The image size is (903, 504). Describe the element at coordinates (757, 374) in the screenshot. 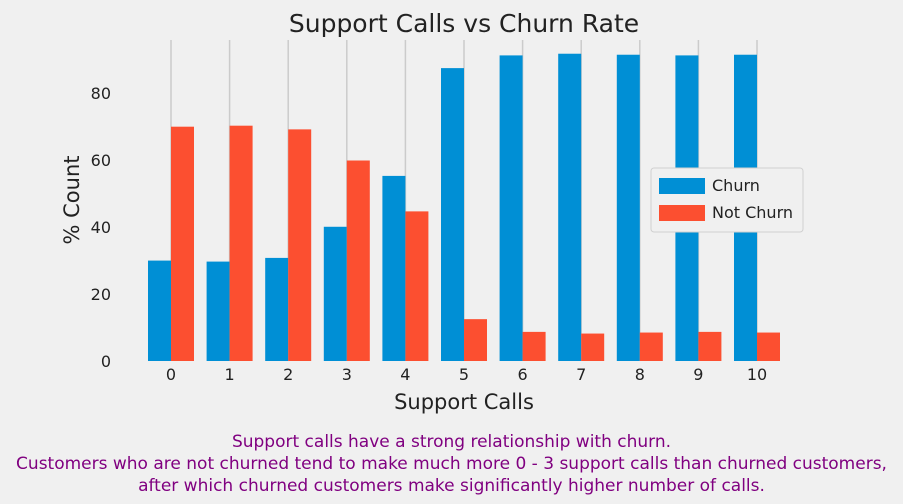

I see `x-tick-label: 10` at that location.